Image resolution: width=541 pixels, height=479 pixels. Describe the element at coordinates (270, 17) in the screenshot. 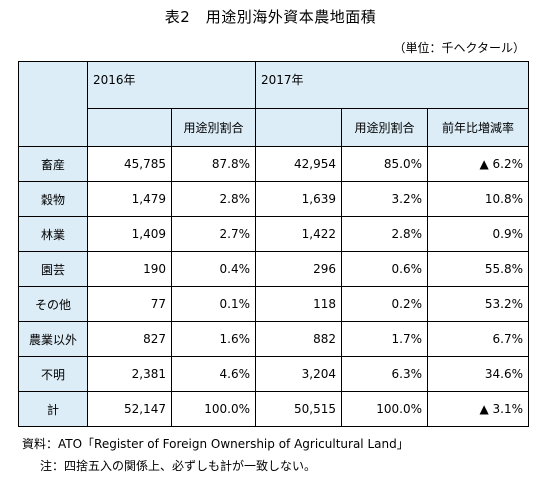

I see `table-title: 表2 用途別海外資本農地面積` at that location.